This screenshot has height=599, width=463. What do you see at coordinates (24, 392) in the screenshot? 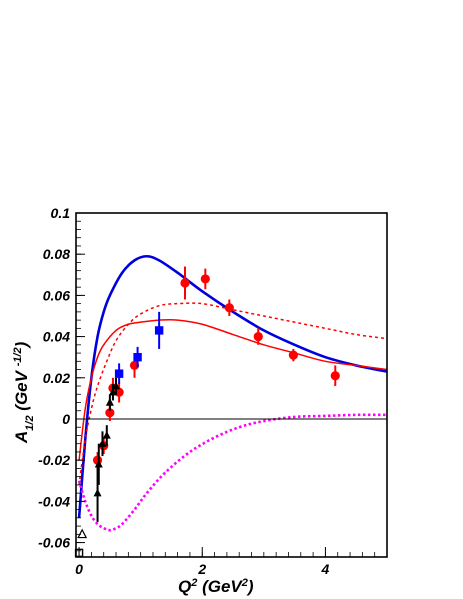
I see `y-axis-title: A1/2 (GeV -1/2)` at bounding box center [24, 392].